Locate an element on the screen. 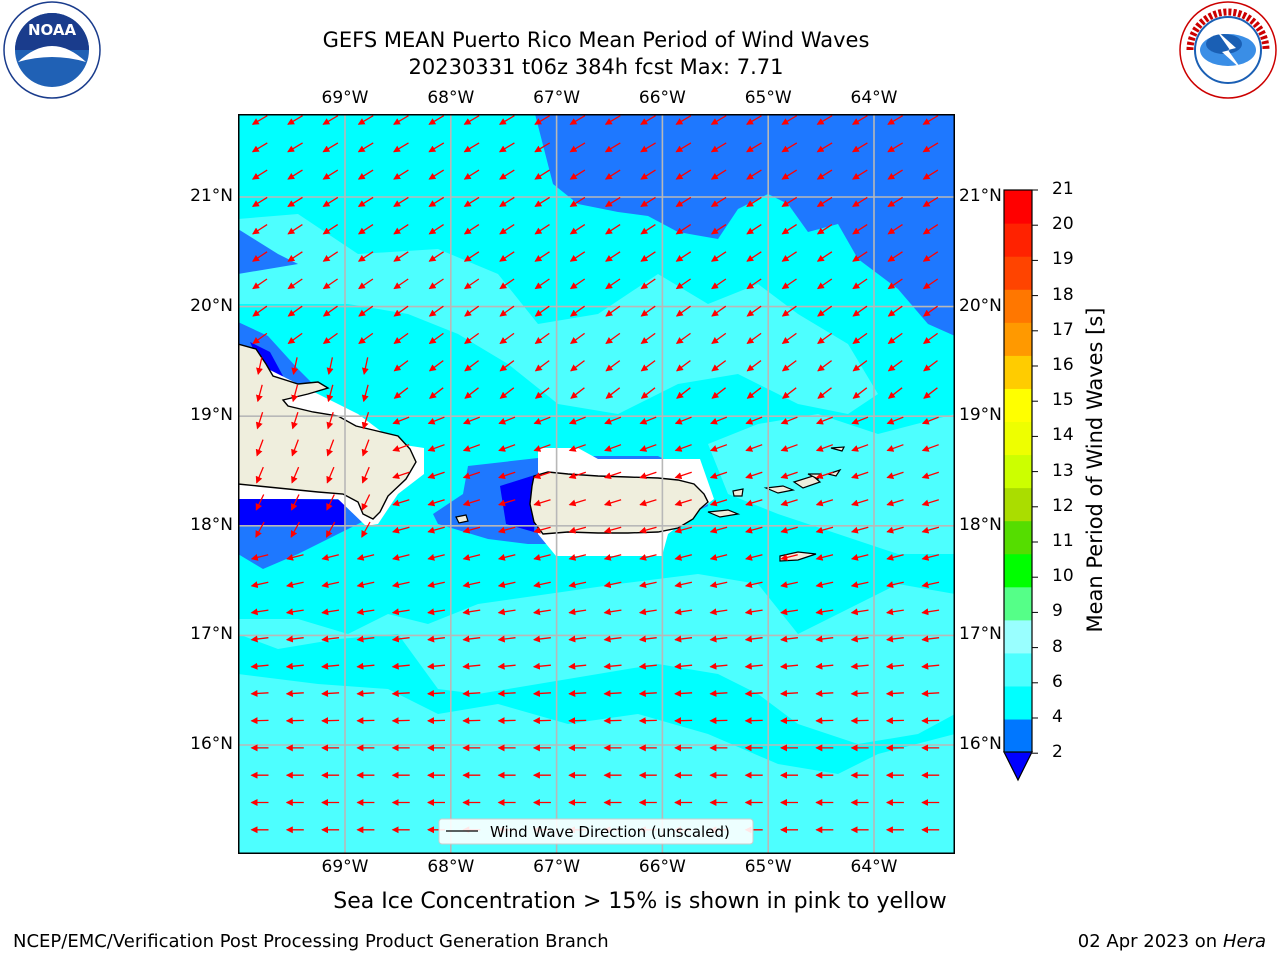  map-legend: Wind Wave Direction (unscaled) is located at coordinates (596, 831).